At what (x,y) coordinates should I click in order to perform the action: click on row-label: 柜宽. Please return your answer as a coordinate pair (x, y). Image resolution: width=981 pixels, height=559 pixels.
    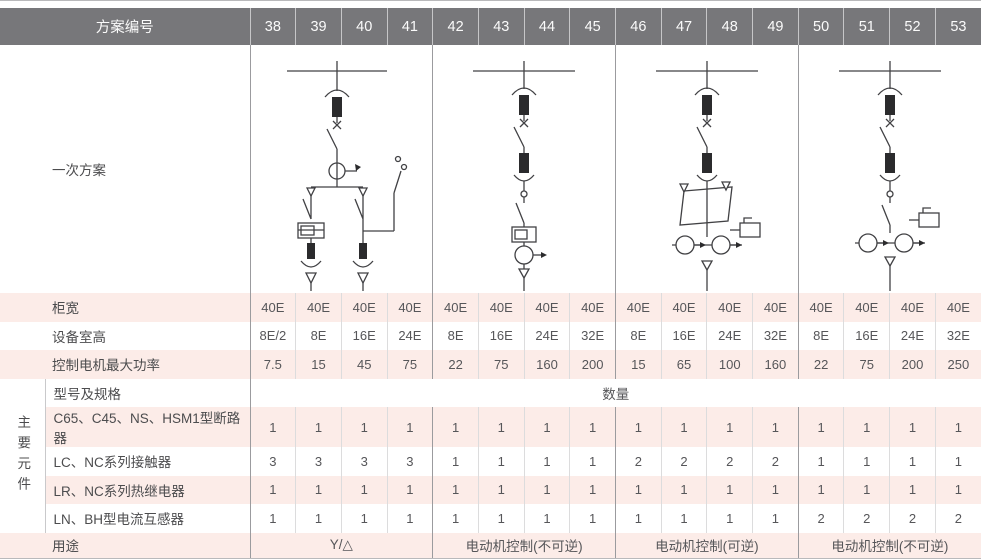
    Looking at the image, I should click on (125, 307).